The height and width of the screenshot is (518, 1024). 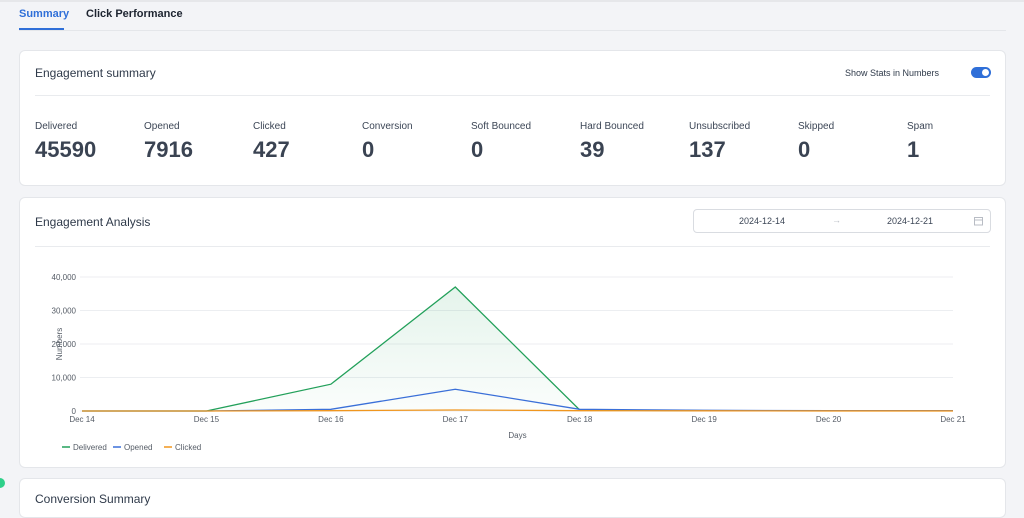 I want to click on legend-label: Clicked, so click(x=188, y=447).